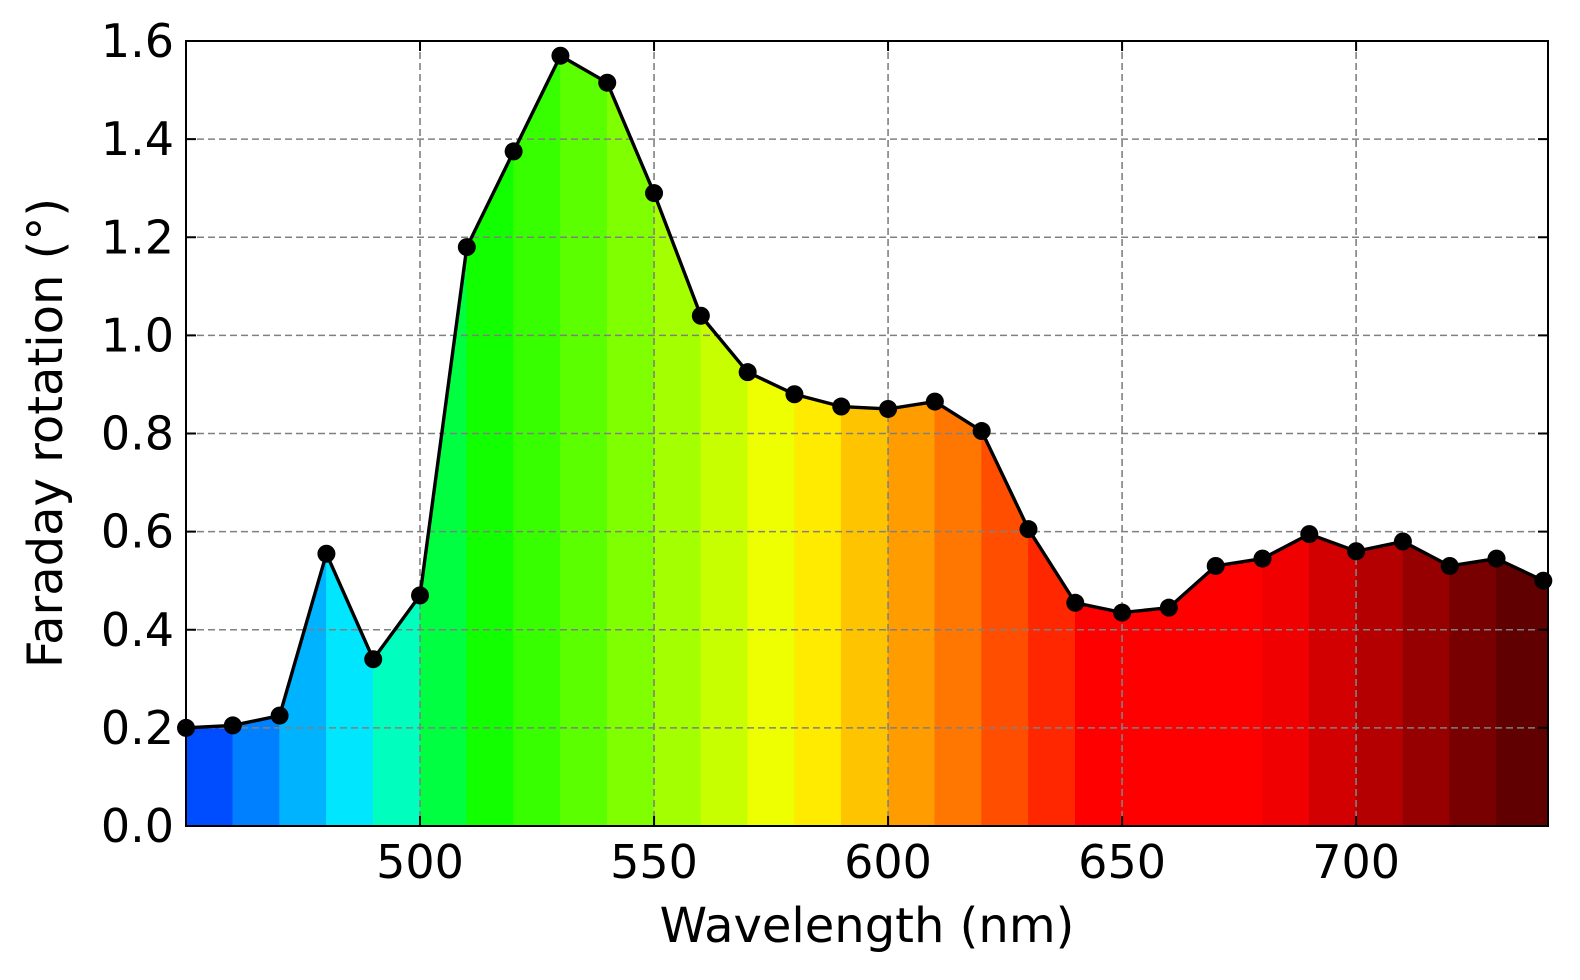  What do you see at coordinates (137, 237) in the screenshot?
I see `y-tick-label: 1.2` at bounding box center [137, 237].